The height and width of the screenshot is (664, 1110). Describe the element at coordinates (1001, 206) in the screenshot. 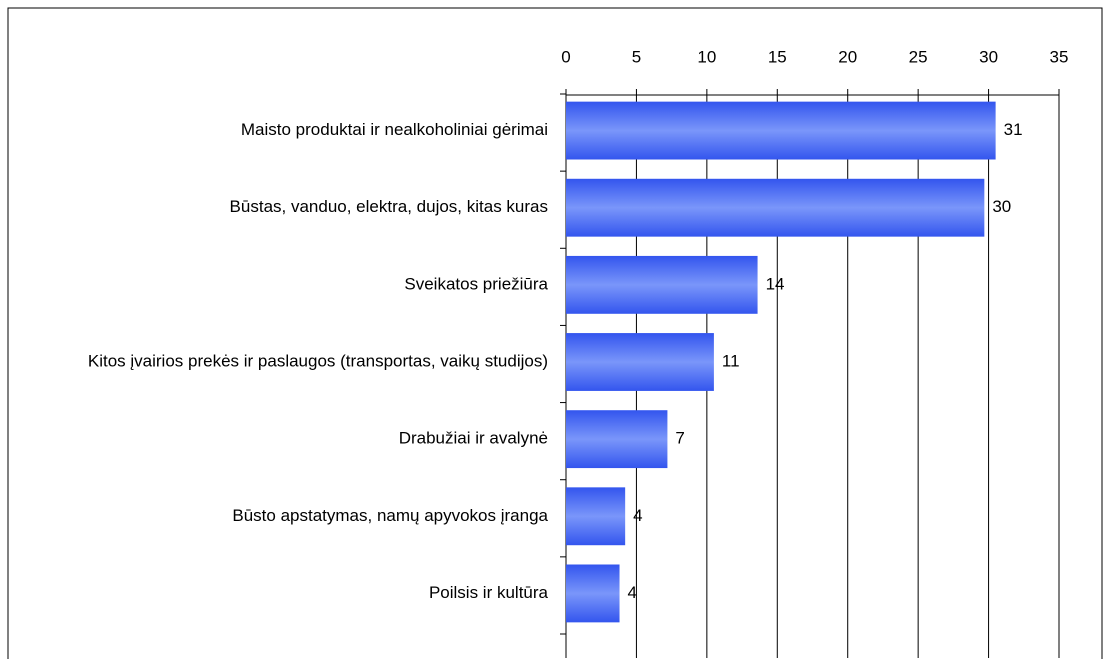

I see `value-label: 30` at that location.